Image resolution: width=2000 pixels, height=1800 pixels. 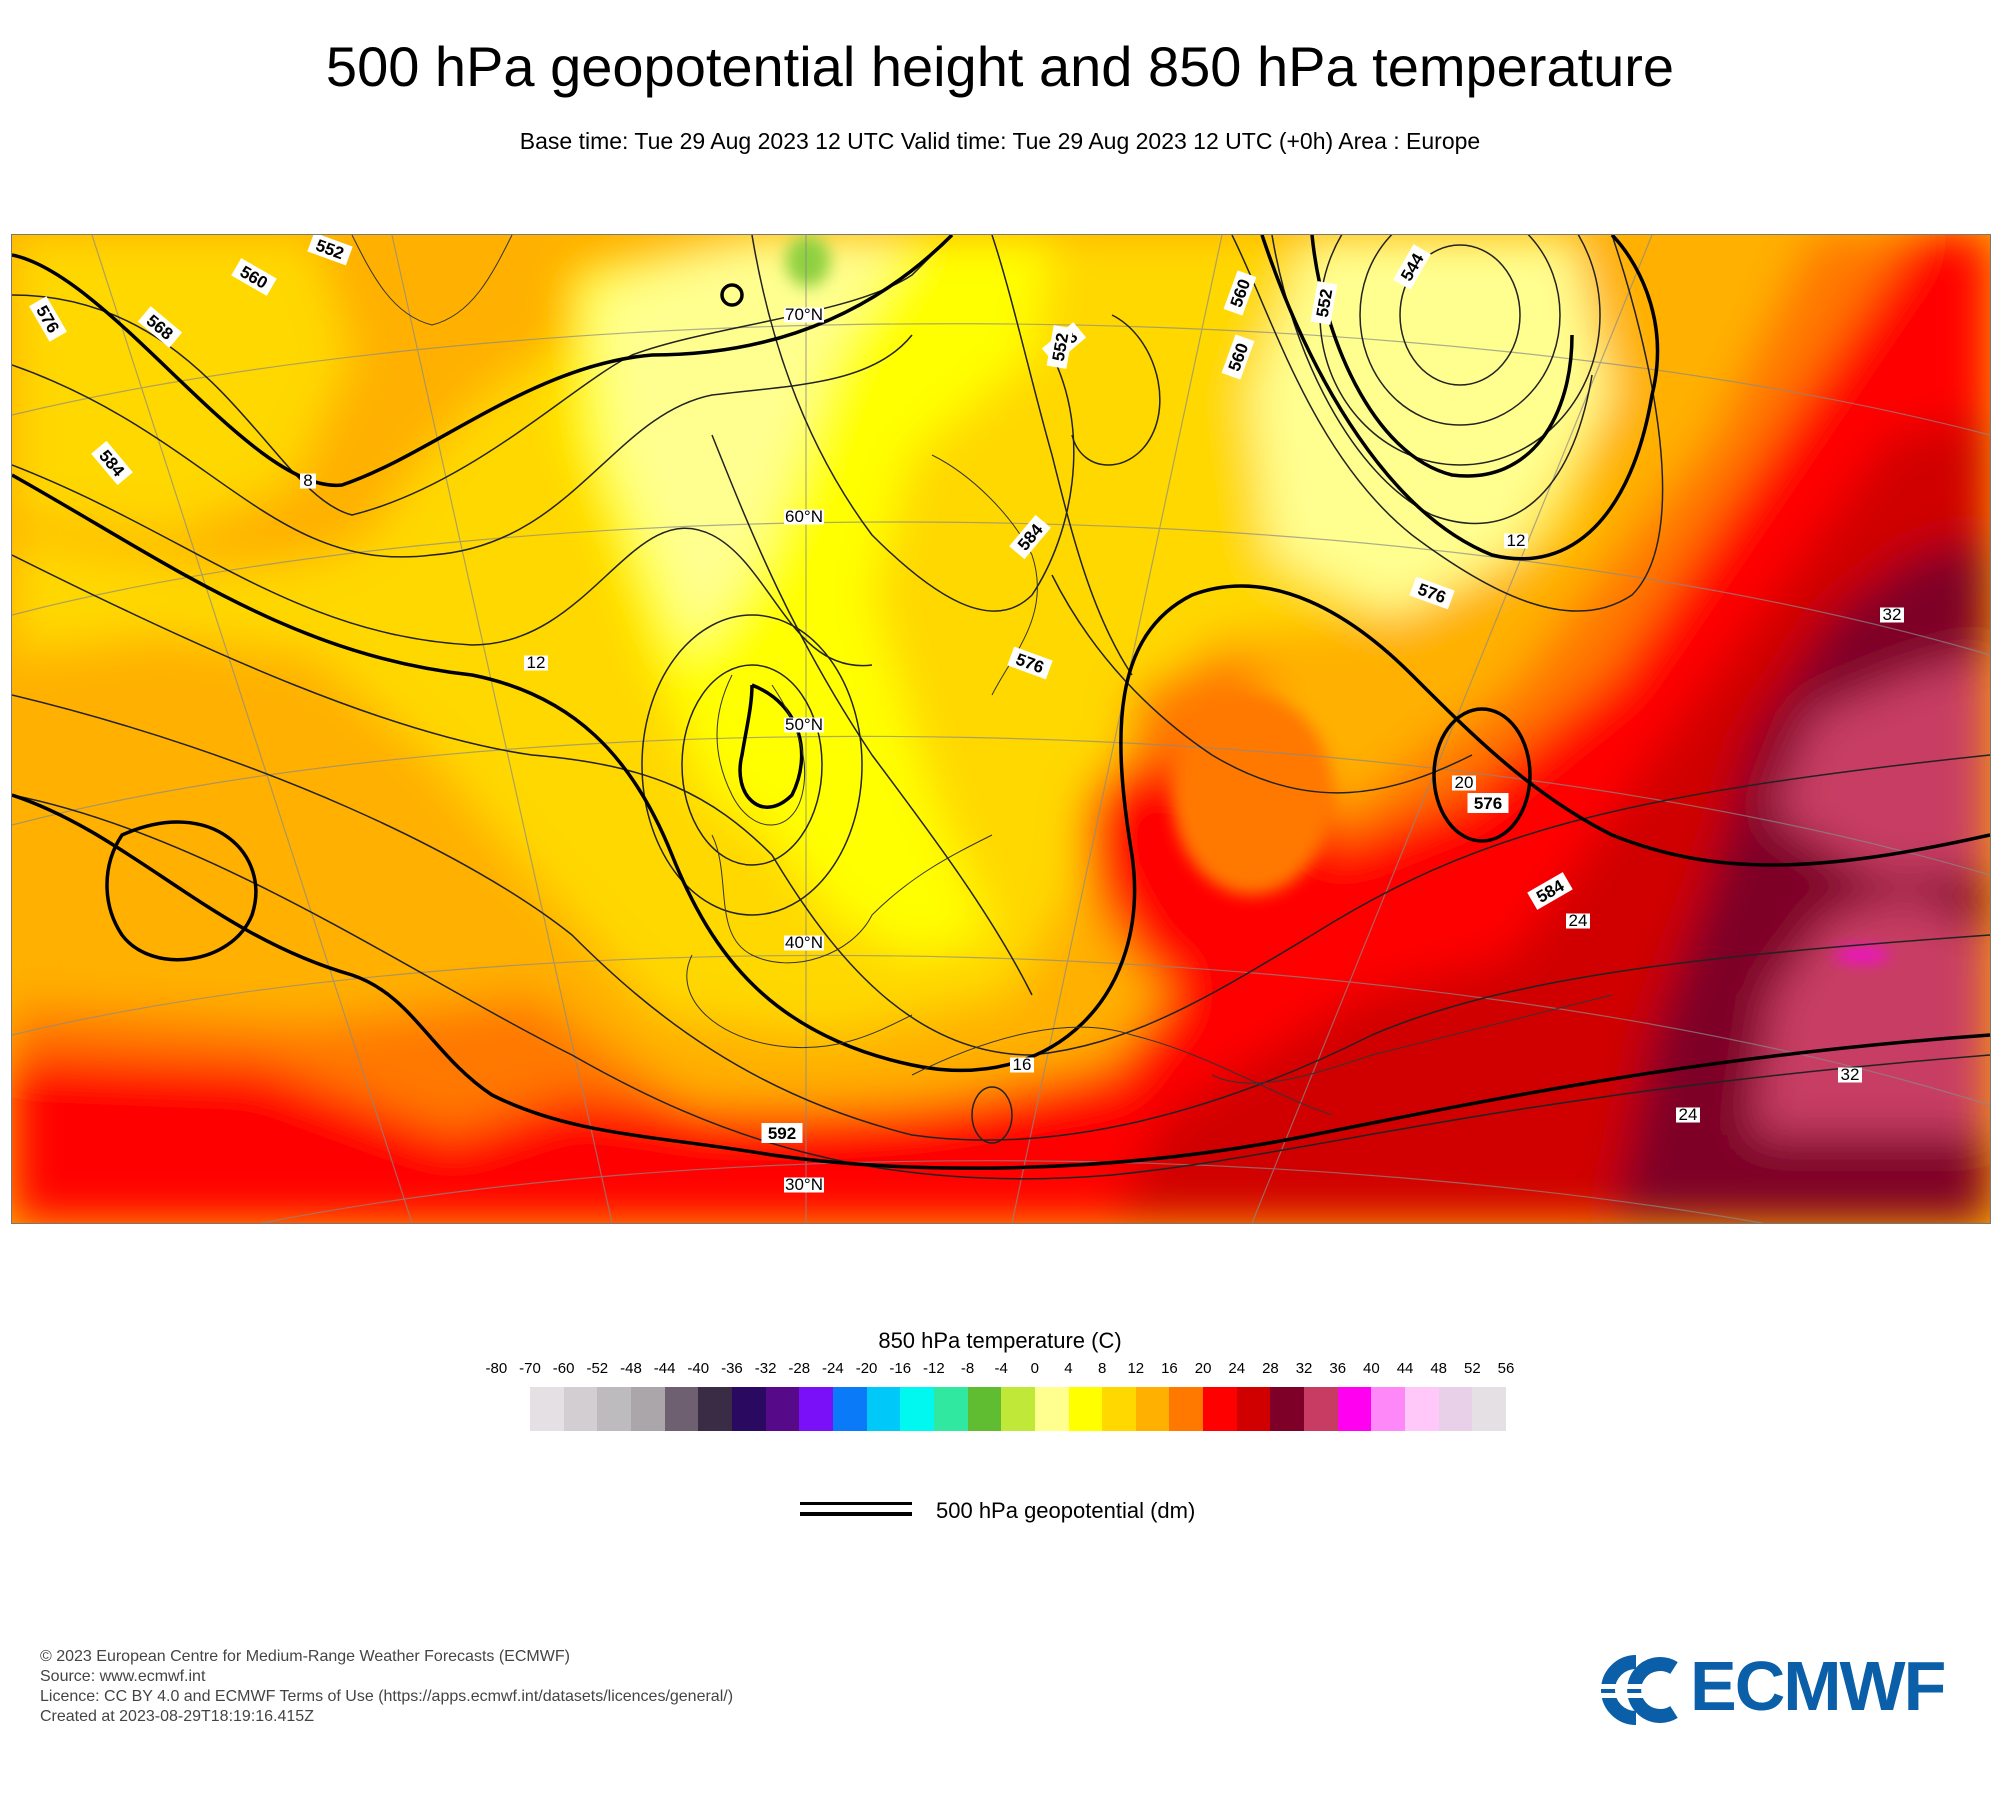 What do you see at coordinates (496, 1368) in the screenshot?
I see `colorbar-tick-label: -80` at bounding box center [496, 1368].